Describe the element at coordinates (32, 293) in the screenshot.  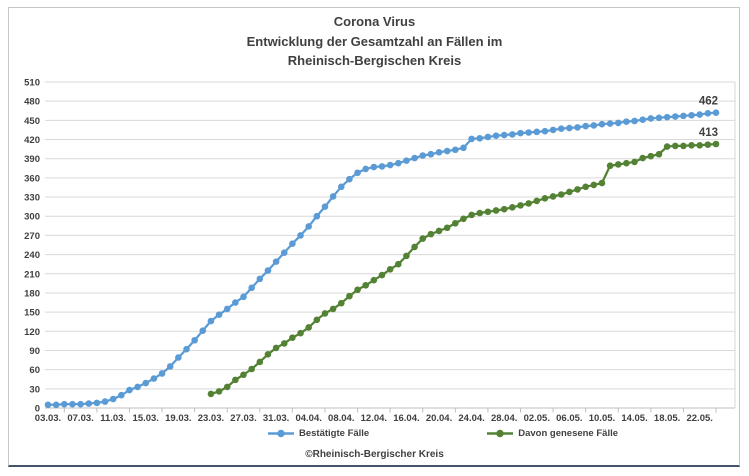
I see `y-axis-tick-label: 180` at that location.